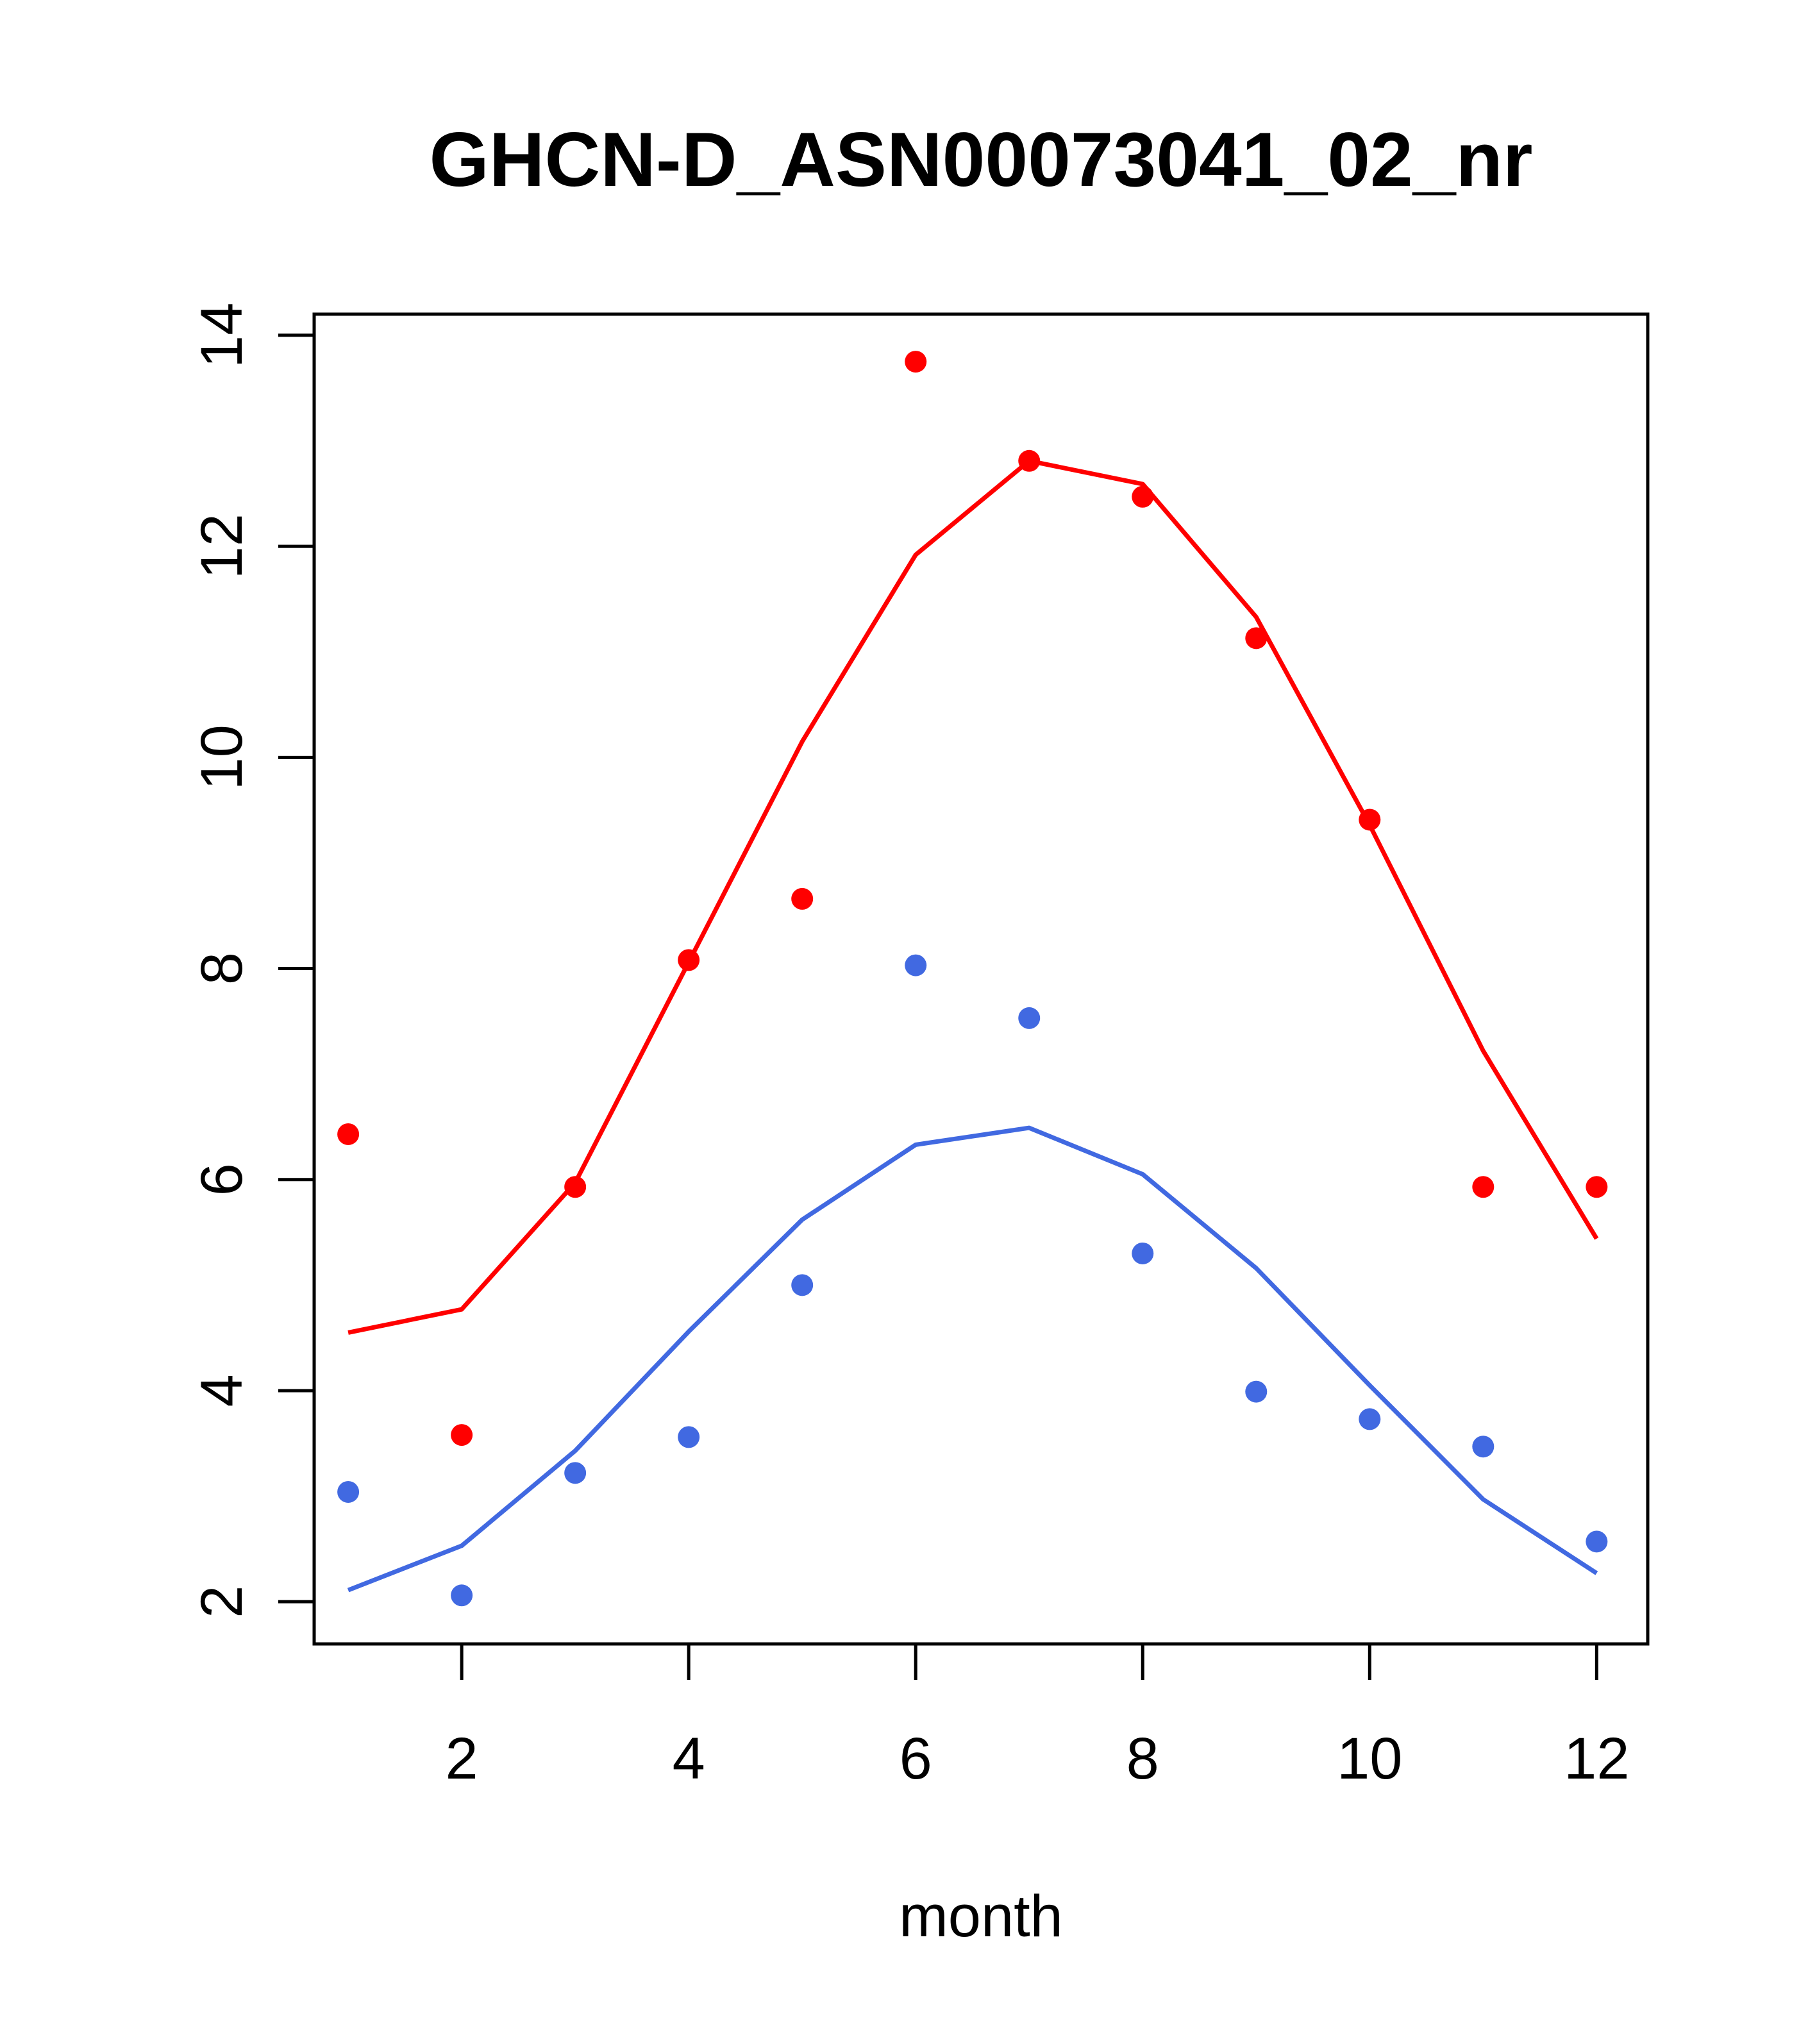  What do you see at coordinates (222, 968) in the screenshot?
I see `y-tick-label: 8` at bounding box center [222, 968].